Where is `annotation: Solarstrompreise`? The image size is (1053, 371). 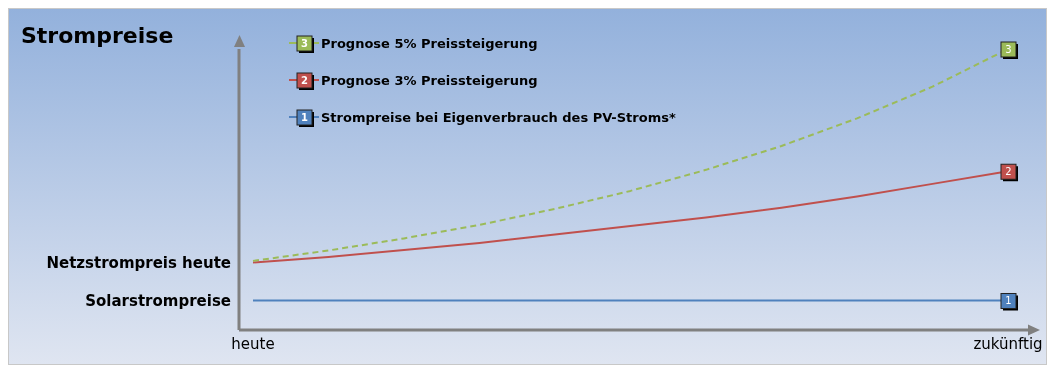 annotation: Solarstrompreise is located at coordinates (158, 300).